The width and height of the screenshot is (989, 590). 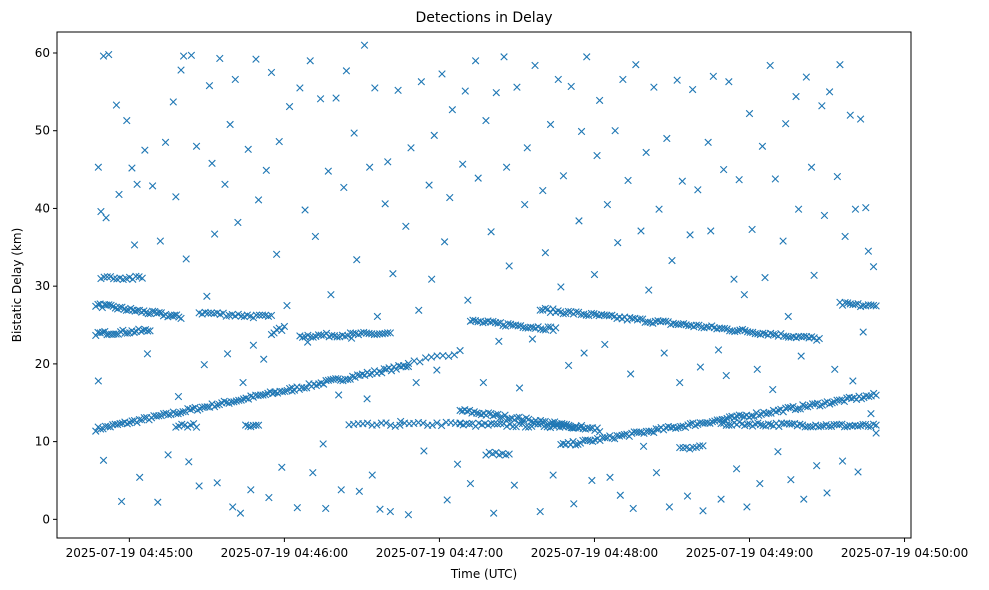 What do you see at coordinates (439, 553) in the screenshot?
I see `x-tick-label: 2025-07-19 04:47:00` at bounding box center [439, 553].